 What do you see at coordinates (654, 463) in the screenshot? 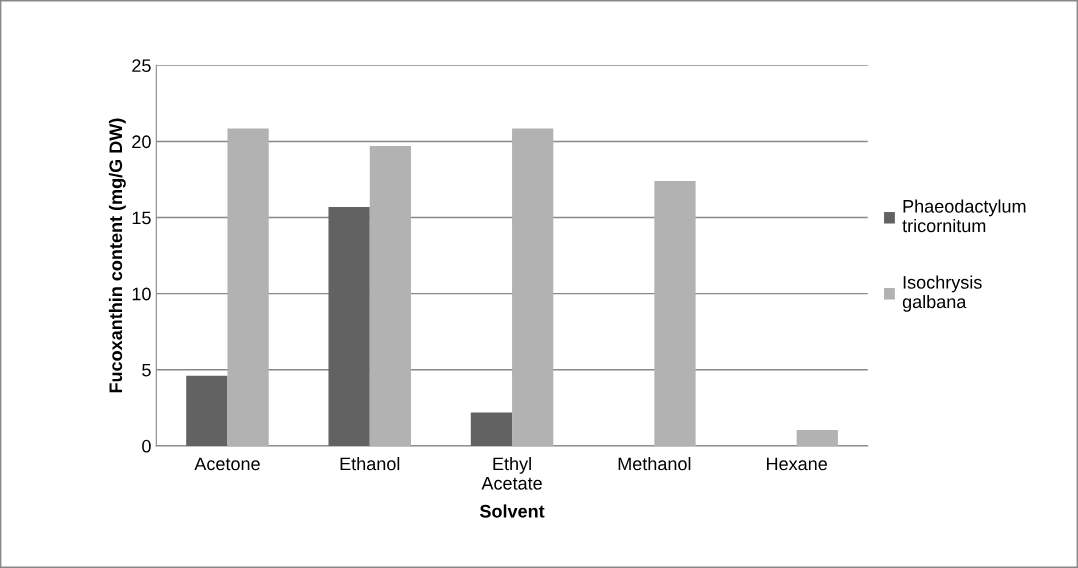
I see `x-tick-label: Methanol` at bounding box center [654, 463].